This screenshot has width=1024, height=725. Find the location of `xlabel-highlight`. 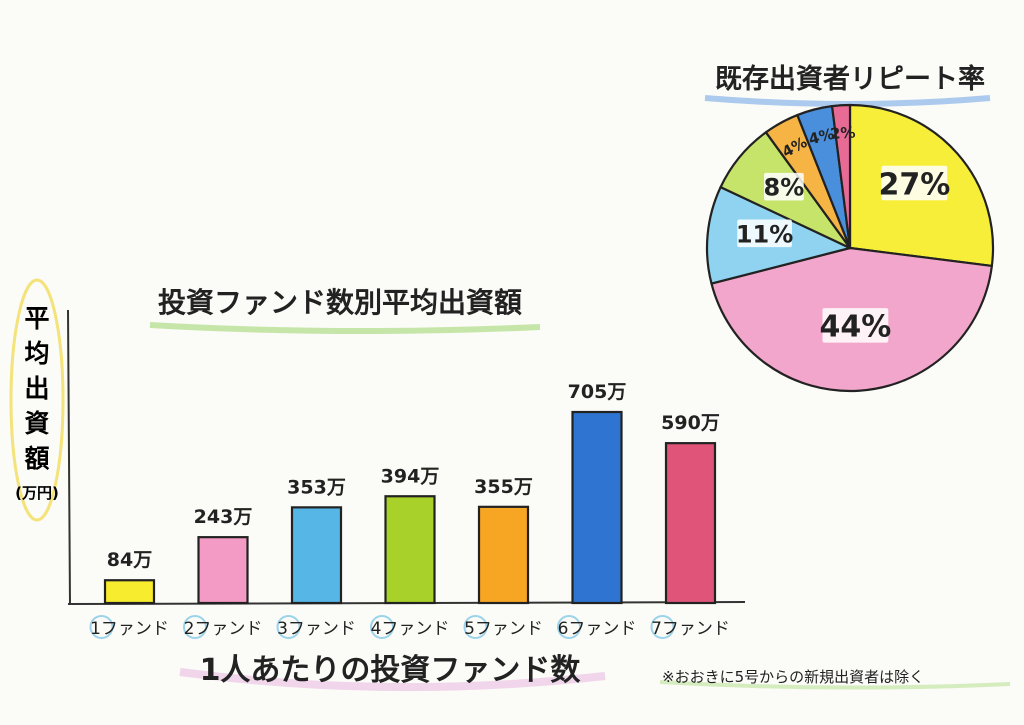

xlabel-highlight is located at coordinates (392, 680).